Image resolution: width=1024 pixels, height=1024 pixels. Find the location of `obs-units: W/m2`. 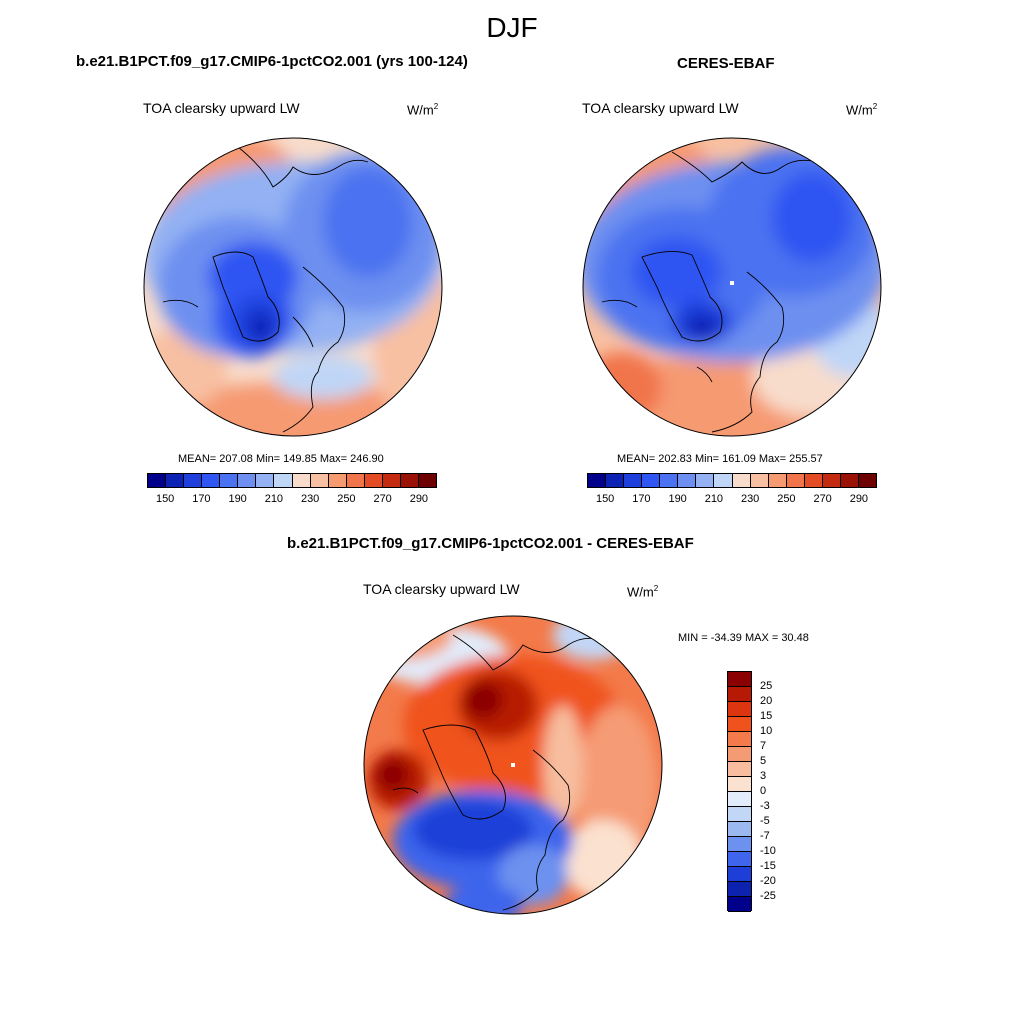

obs-units: W/m2 is located at coordinates (862, 110).